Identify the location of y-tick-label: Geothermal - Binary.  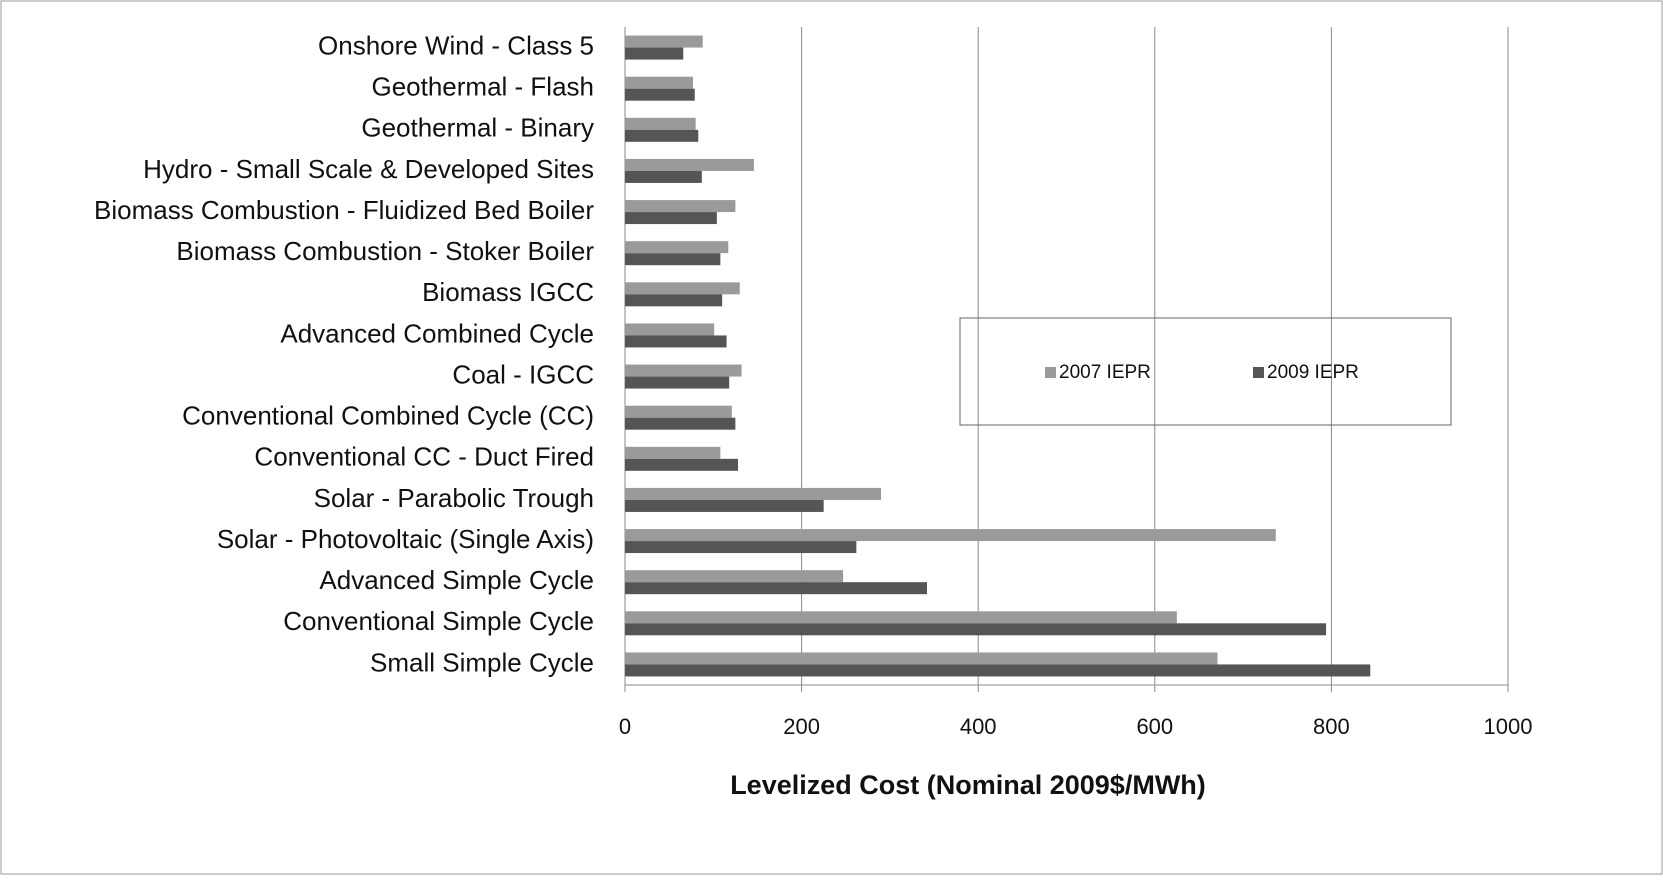
(477, 128).